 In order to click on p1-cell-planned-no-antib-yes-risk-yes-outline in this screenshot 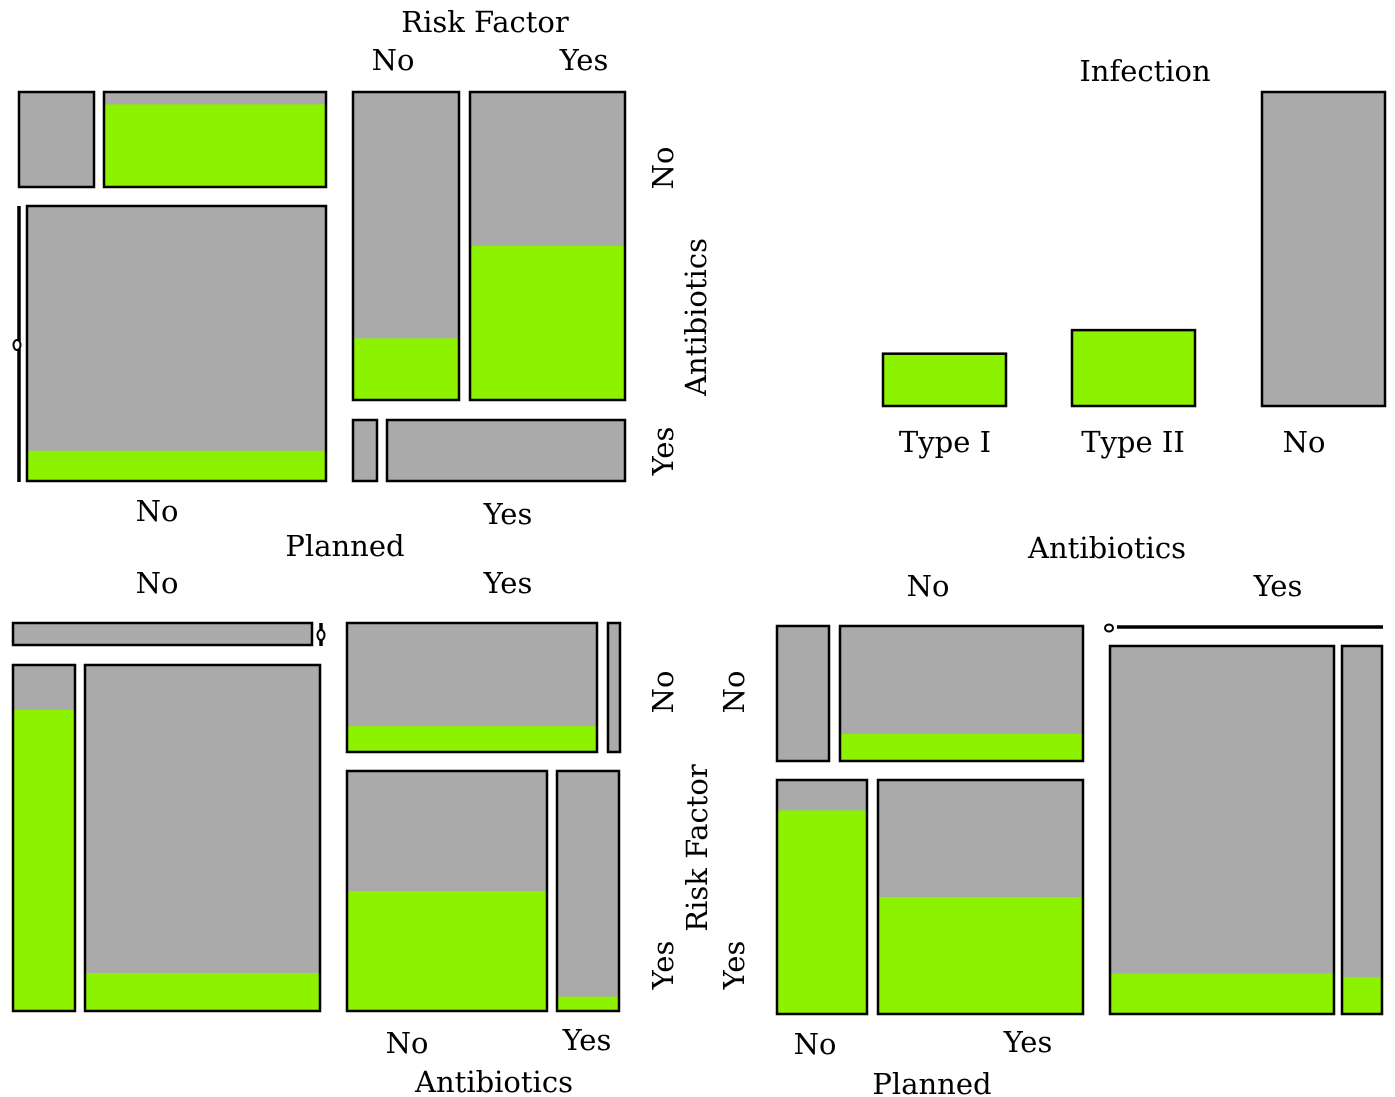, I will do `click(176, 343)`.